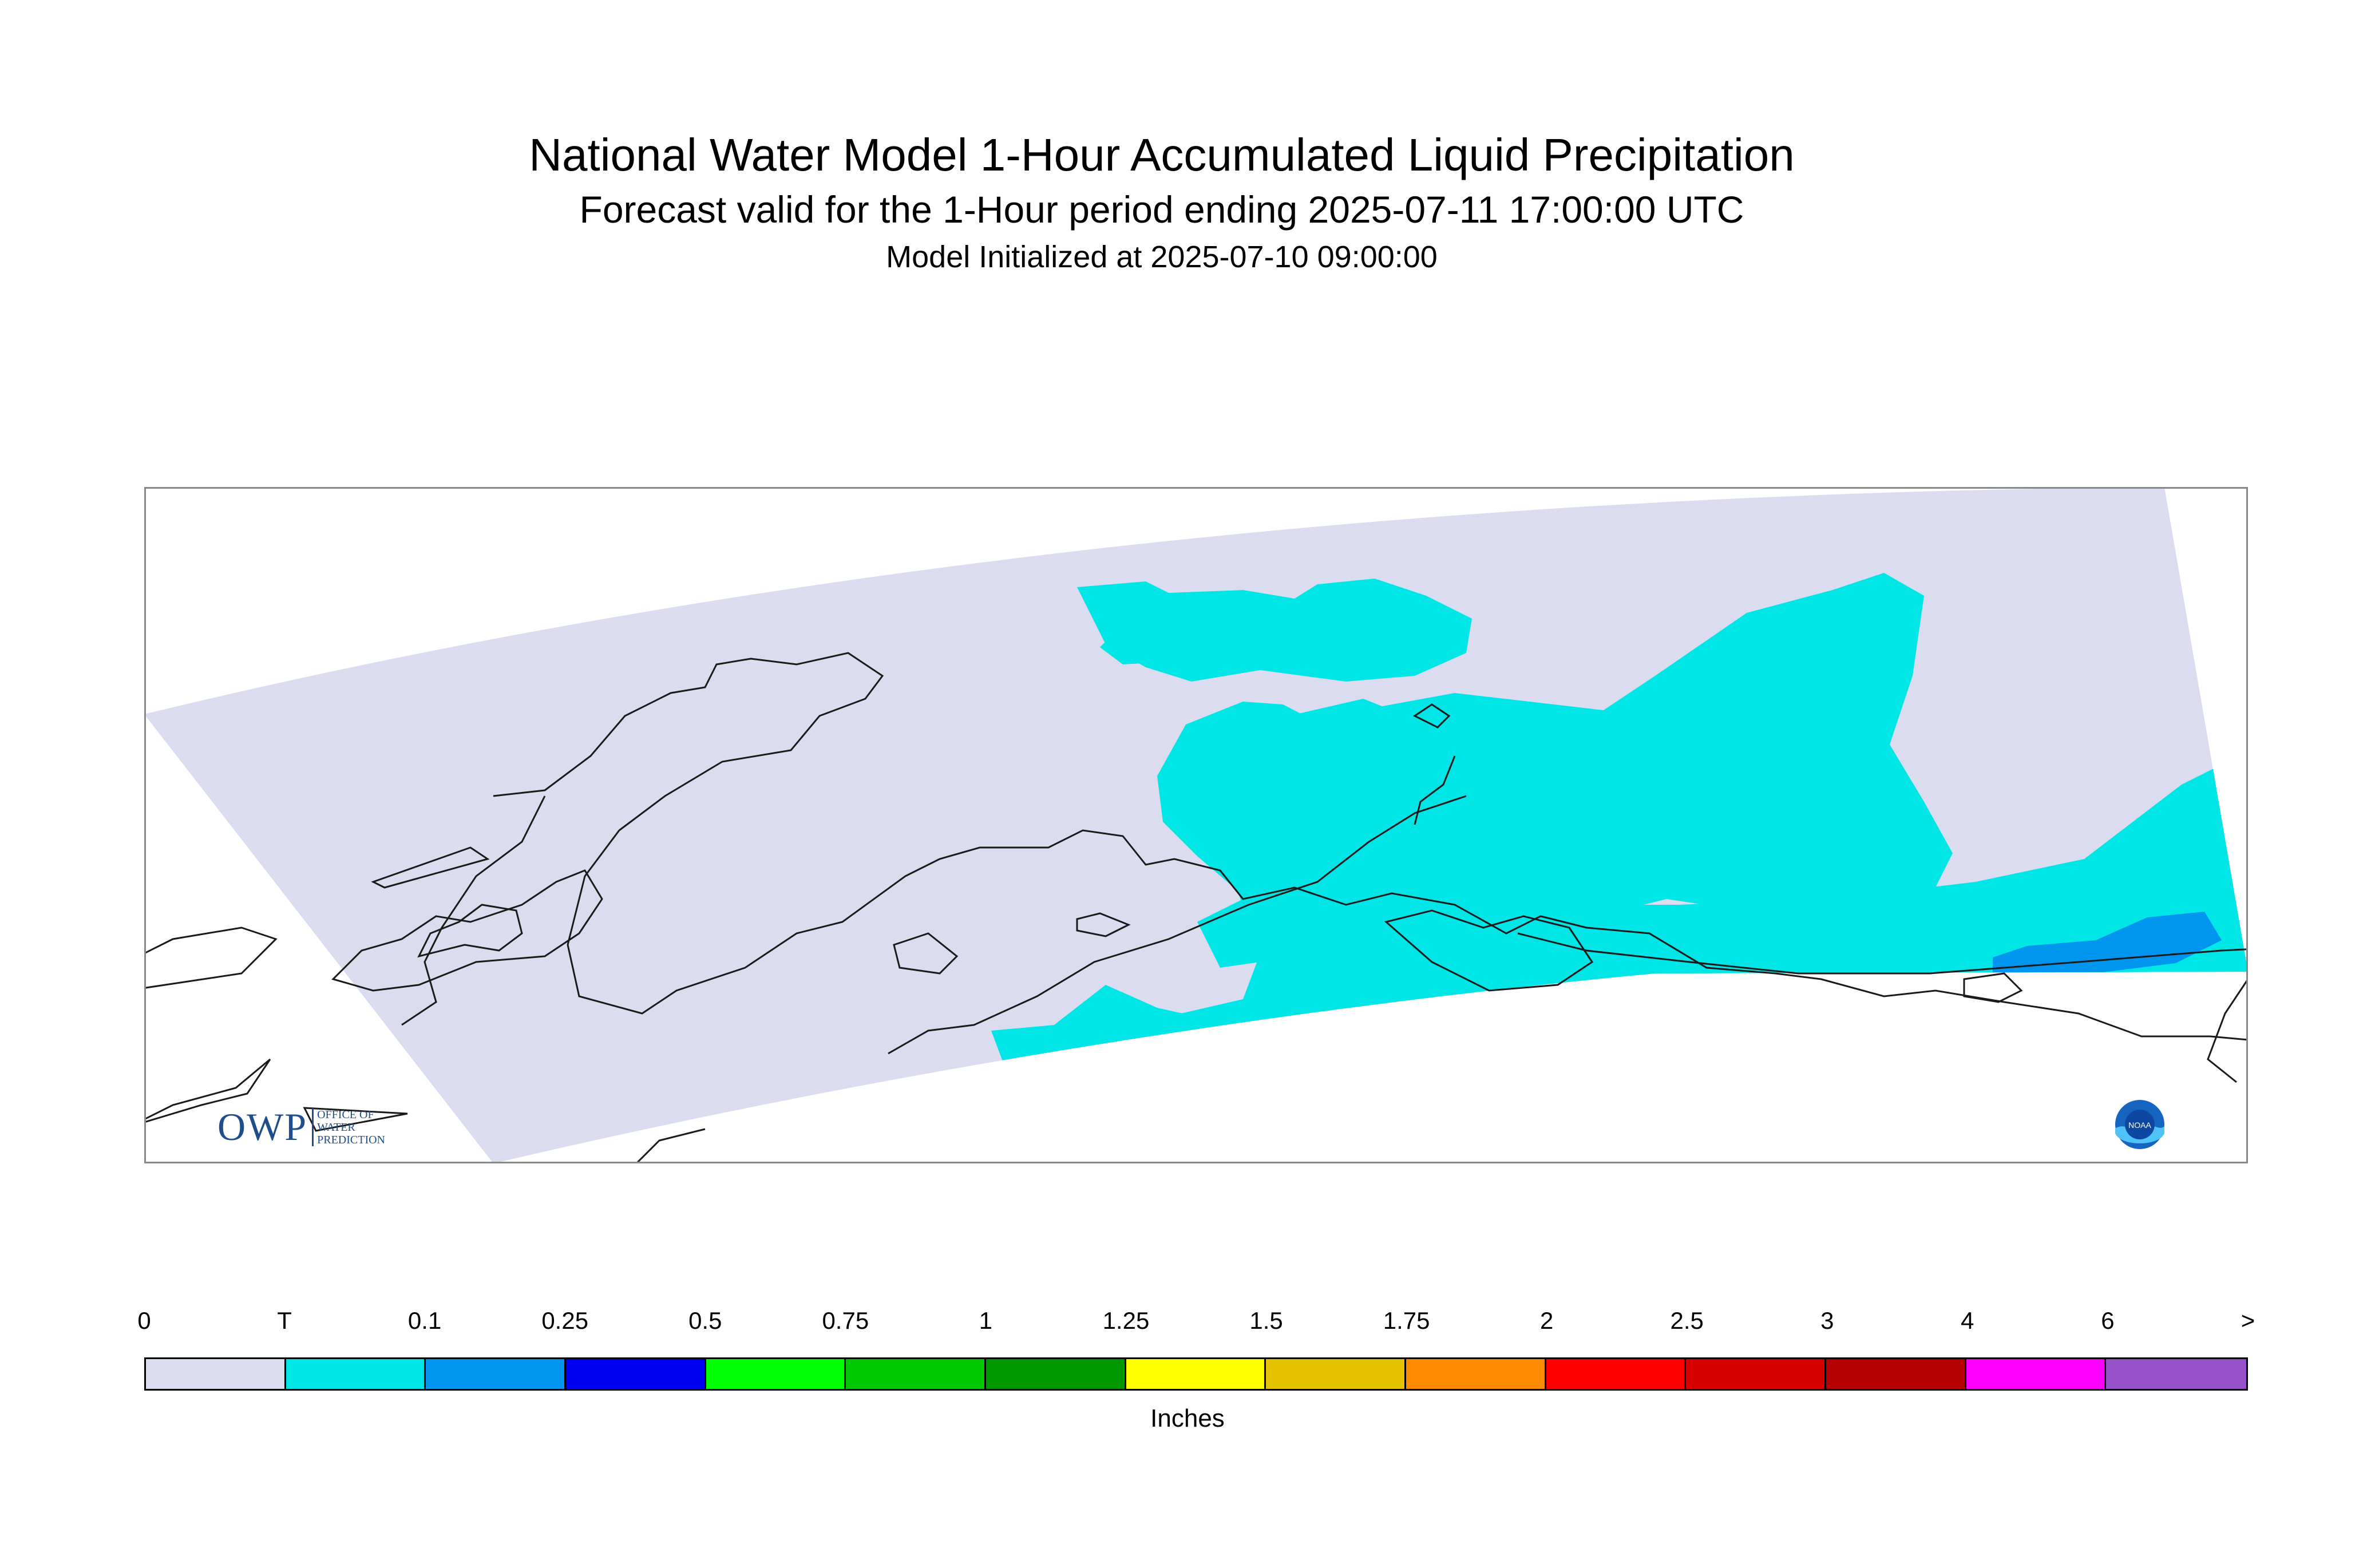  Describe the element at coordinates (1177, 925) in the screenshot. I see `coastline-peninsula` at that location.